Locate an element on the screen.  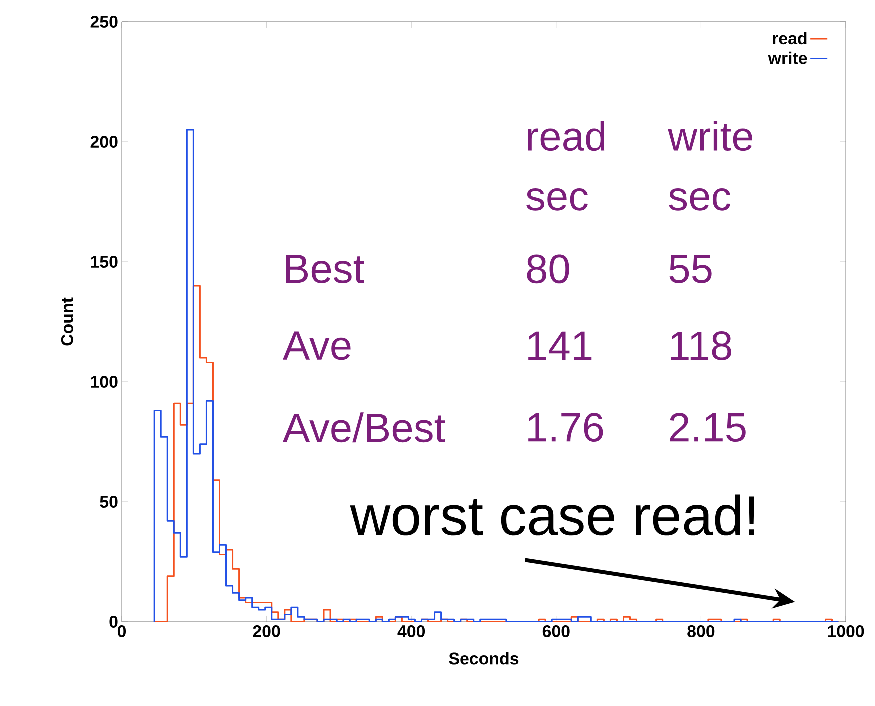
y-tick-label: 250 is located at coordinates (104, 22).